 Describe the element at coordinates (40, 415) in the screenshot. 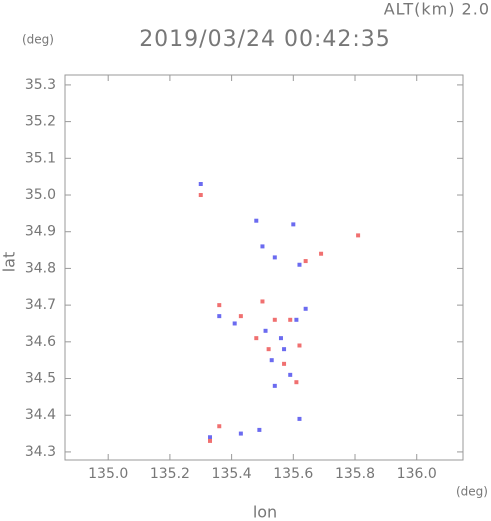

I see `y-tick-label: 34.4` at that location.